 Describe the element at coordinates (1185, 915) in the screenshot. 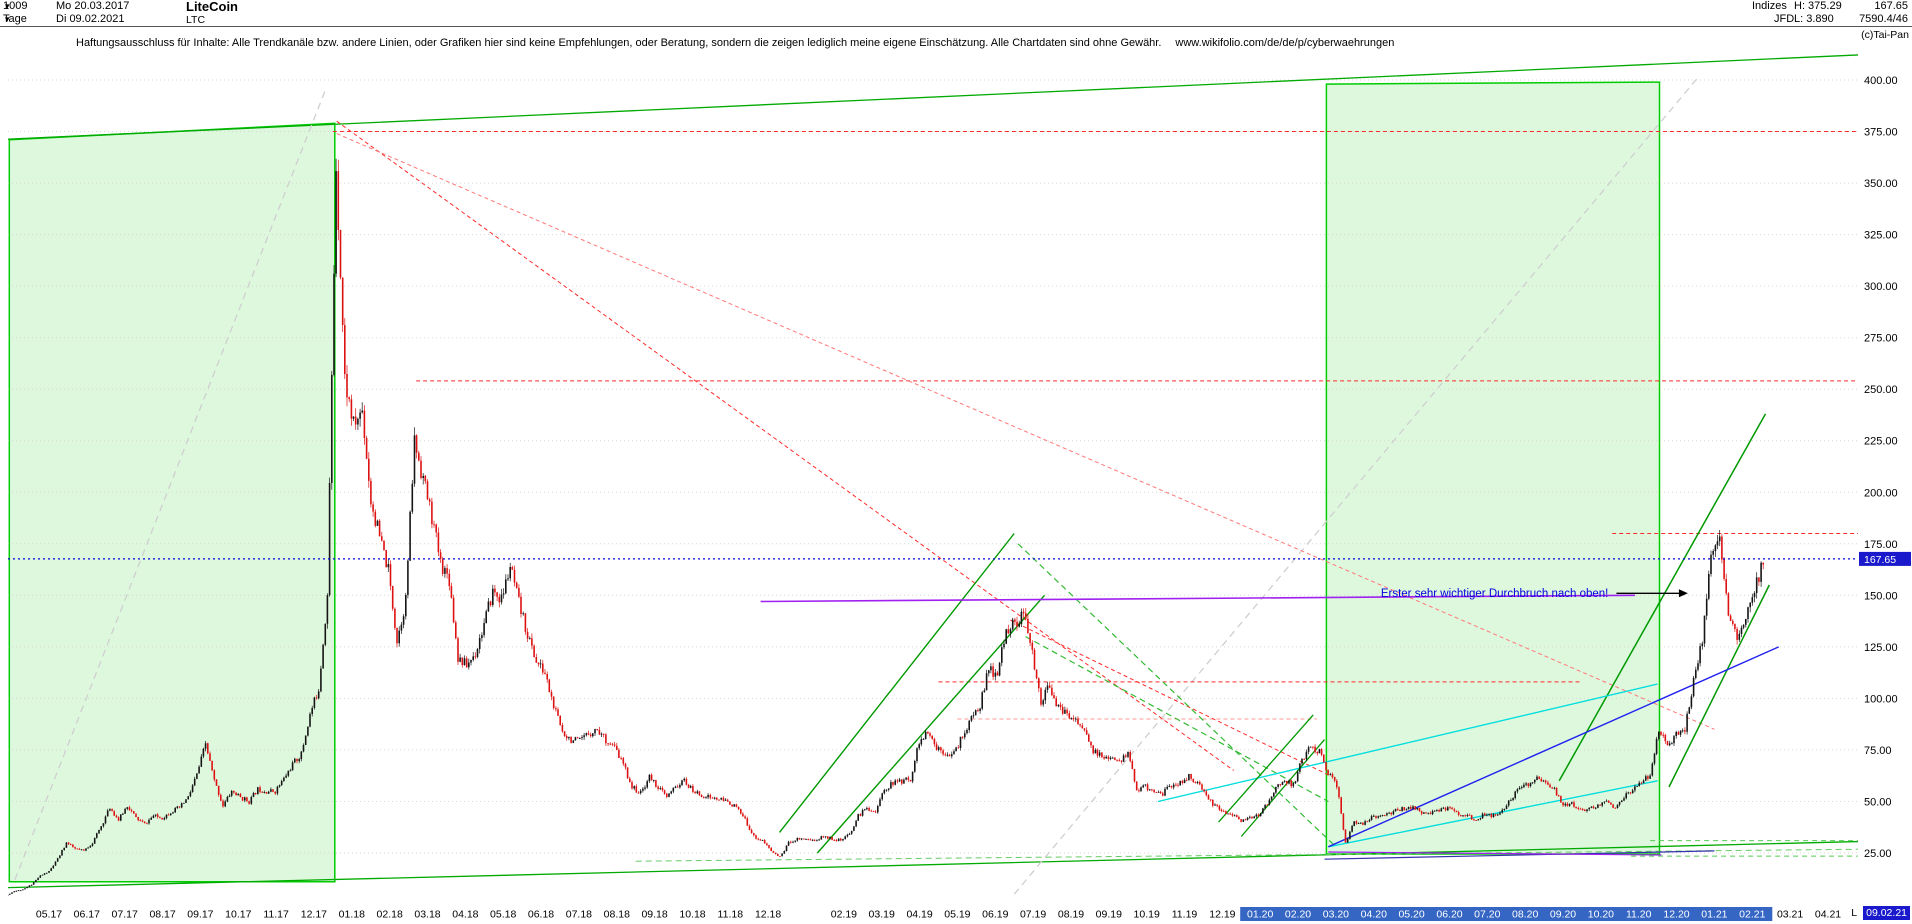

I see `svg-text: 11.19` at that location.